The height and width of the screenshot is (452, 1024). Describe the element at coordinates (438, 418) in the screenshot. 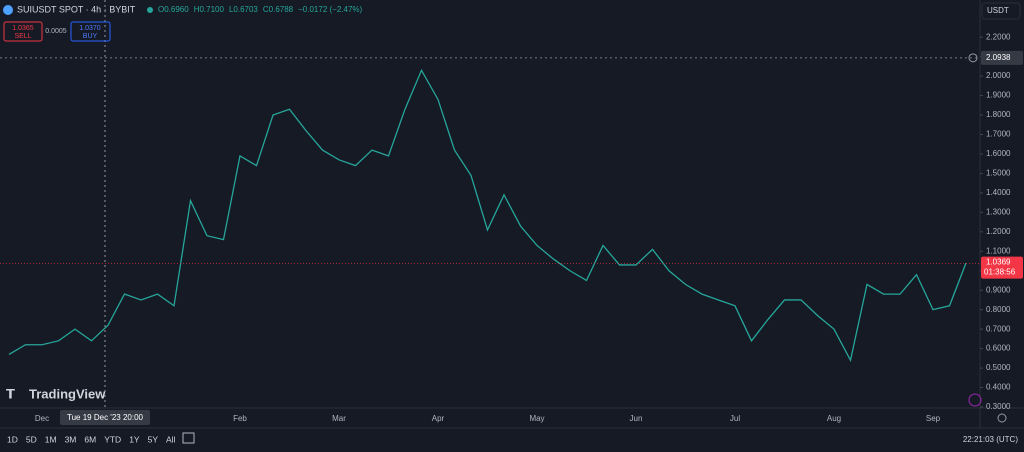

I see `x-tick-label: Apr` at that location.